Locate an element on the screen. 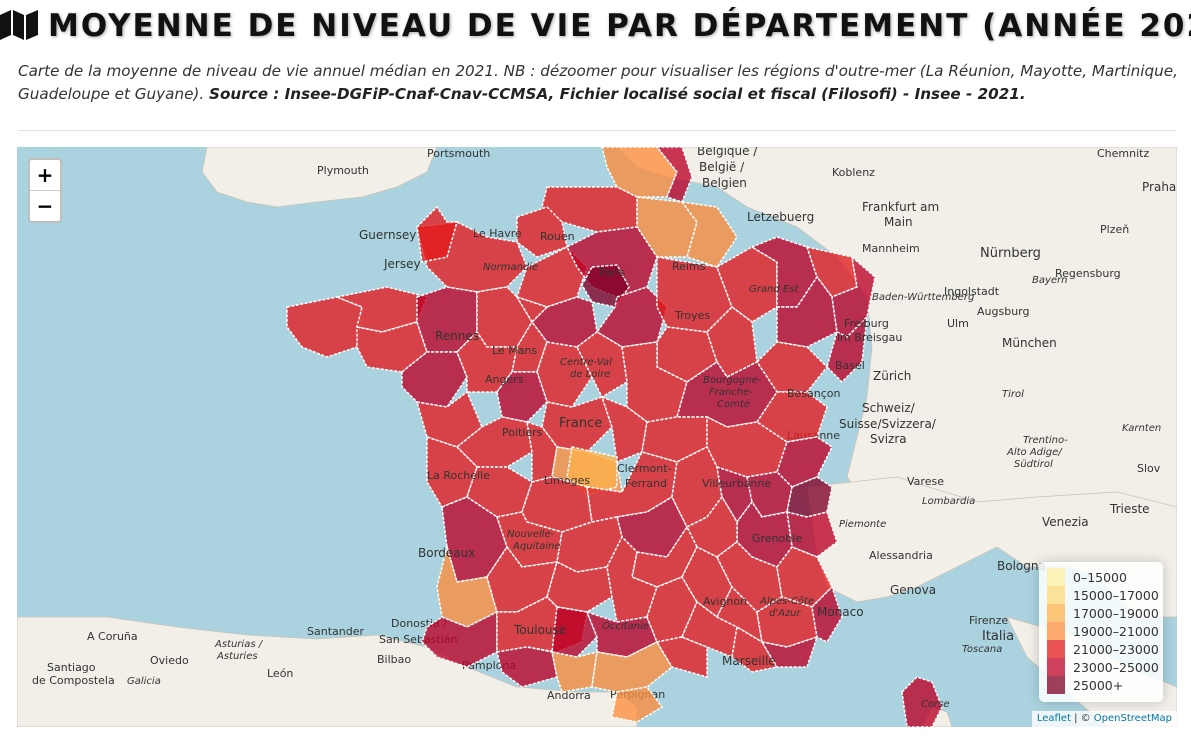 The width and height of the screenshot is (1191, 743). svg-text: Slov is located at coordinates (1149, 468).